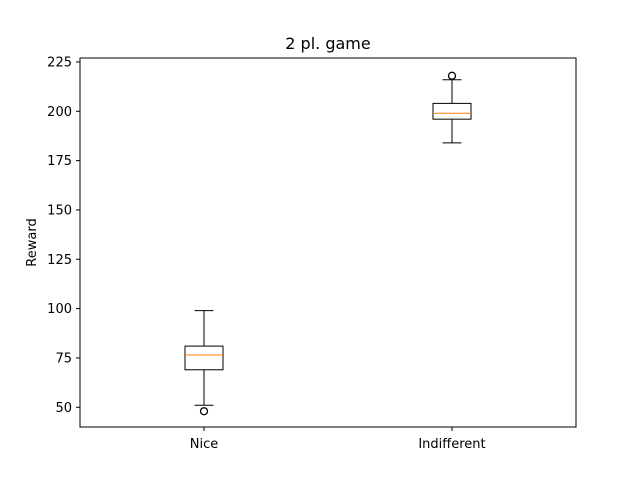  Describe the element at coordinates (451, 444) in the screenshot. I see `x-tick-label: Indifferent` at that location.